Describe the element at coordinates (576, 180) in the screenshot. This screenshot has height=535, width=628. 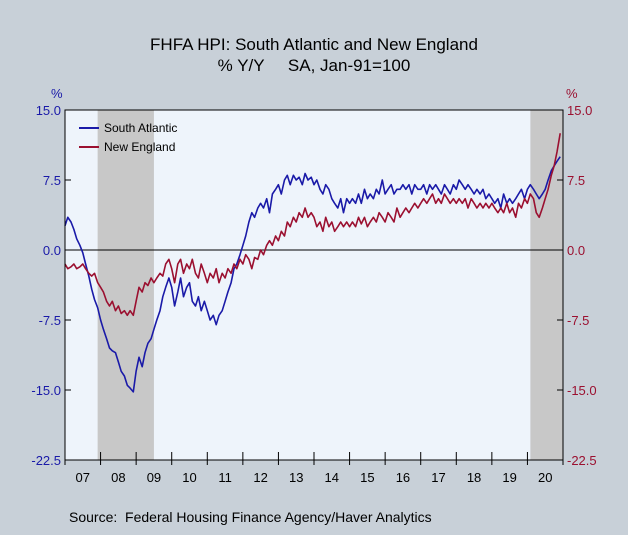
I see `right-tick-label: 7.5` at that location.